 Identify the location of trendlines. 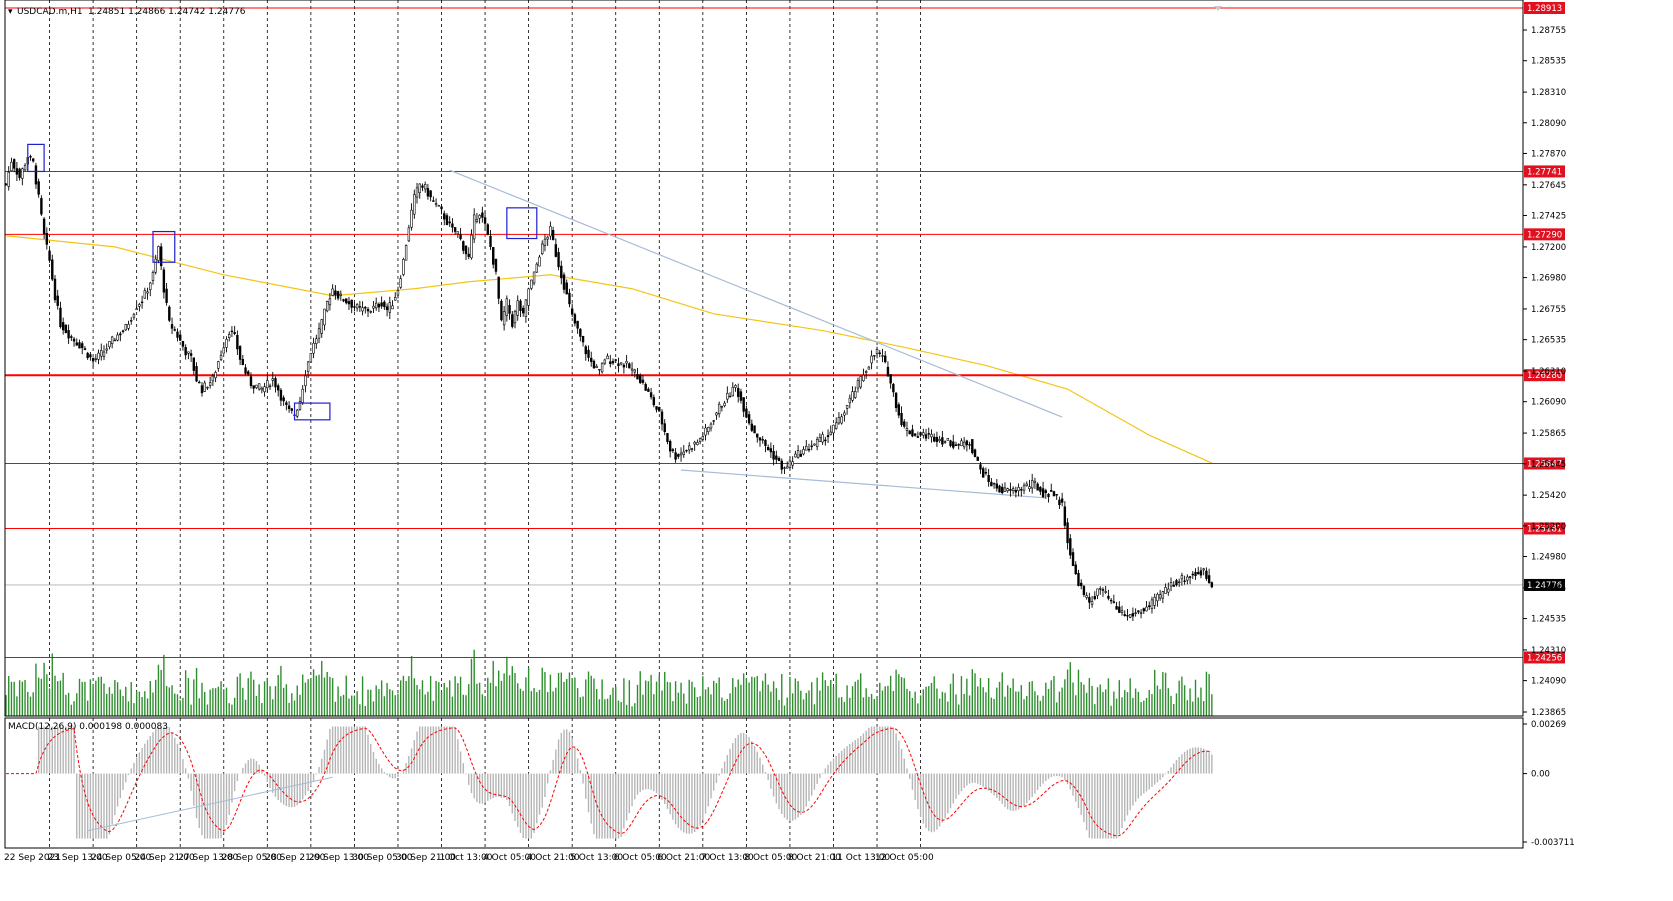
(756, 334).